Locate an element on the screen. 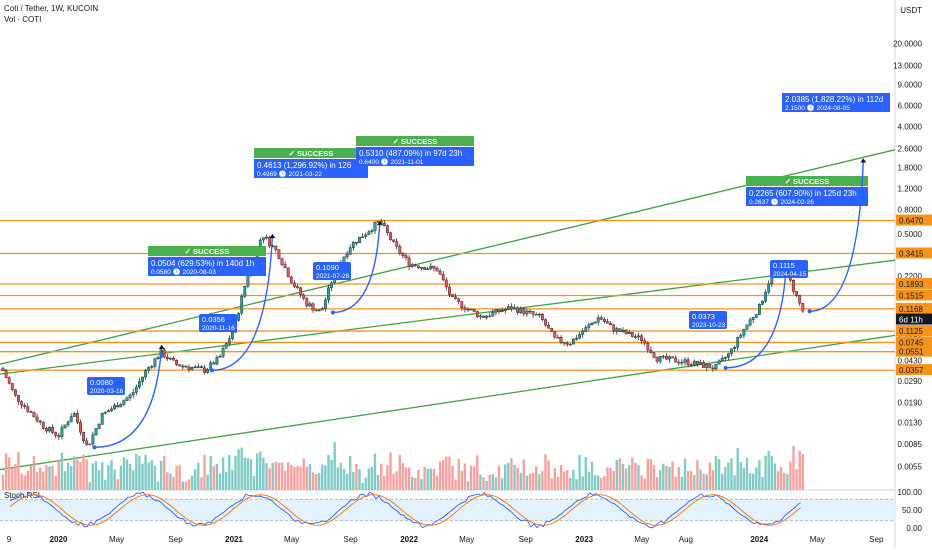  level-tag-label: 6d 11h is located at coordinates (911, 320).